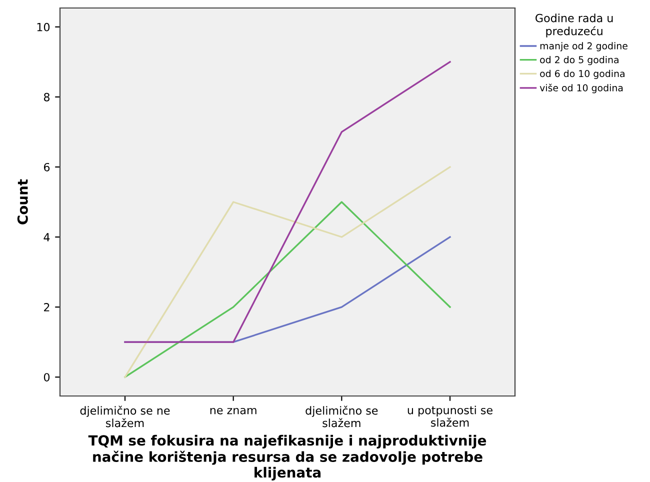  Describe the element at coordinates (287, 457) in the screenshot. I see `x-axis-title: TQM se fokusira na najefikasnije i najproduktivnije načine korištenja resursa da se zadovolje potrebe klijenata` at that location.